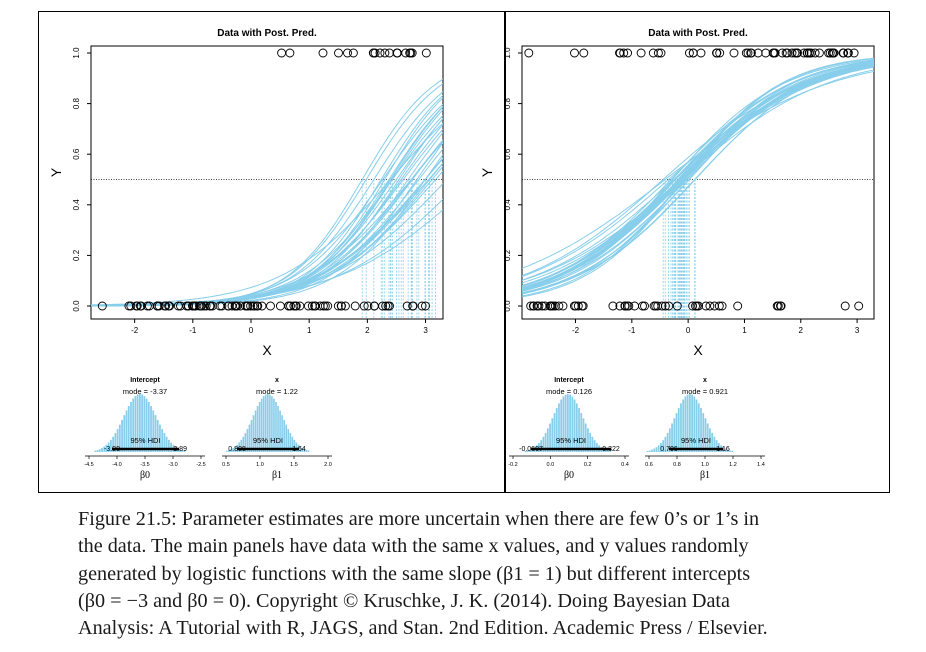 Image resolution: width=926 pixels, height=652 pixels. I want to click on y-tick-label: 0.6, so click(76, 154).